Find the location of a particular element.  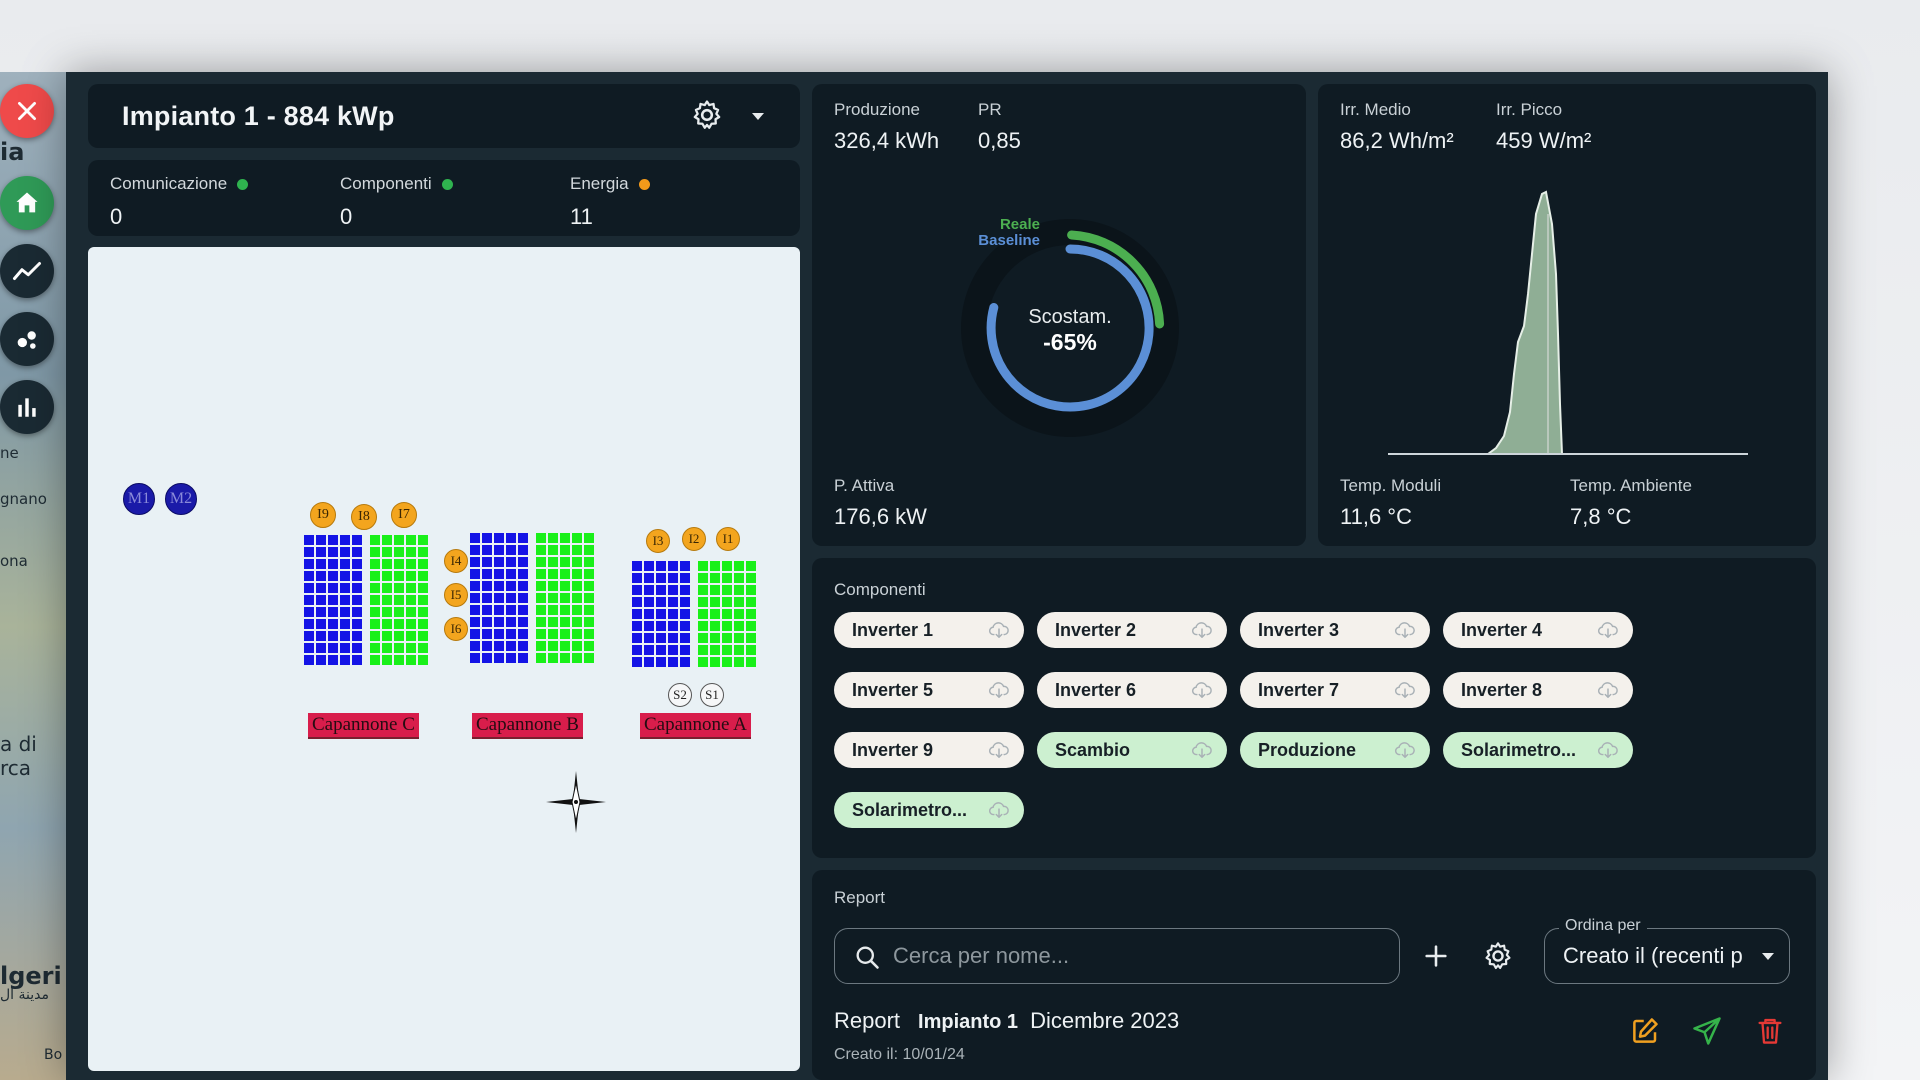

inverter-badge-i1: I1 is located at coordinates (728, 539).